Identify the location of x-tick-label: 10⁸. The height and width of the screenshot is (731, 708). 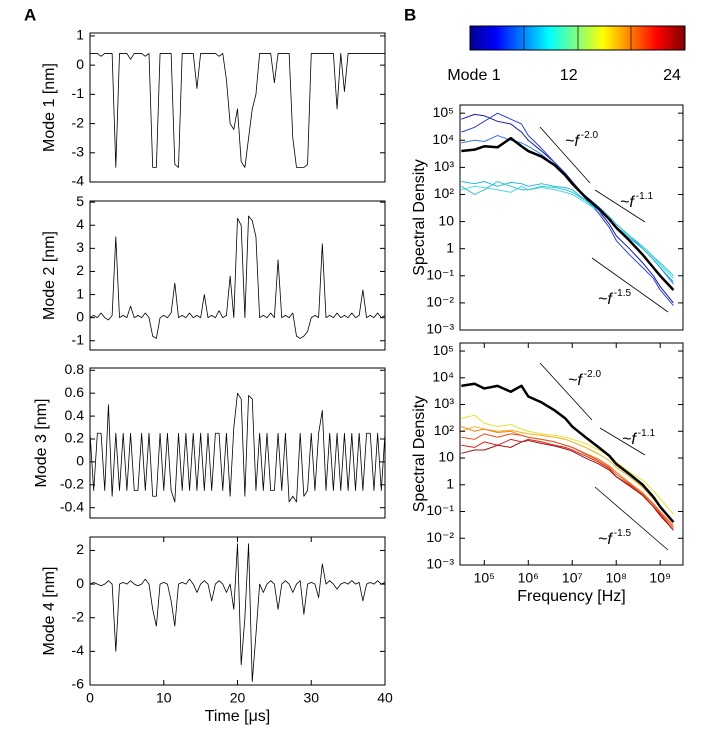
(616, 578).